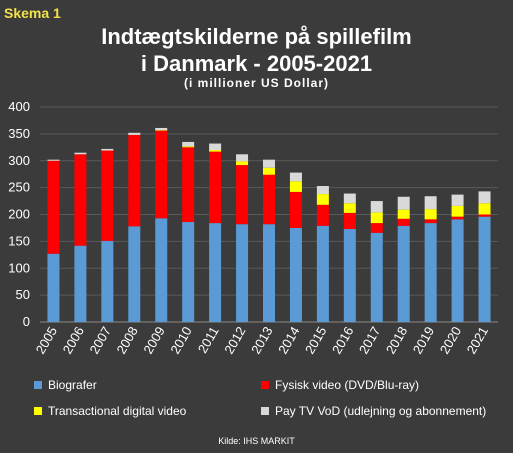 The image size is (513, 453). What do you see at coordinates (46, 340) in the screenshot?
I see `x-tick-label: 2005` at bounding box center [46, 340].